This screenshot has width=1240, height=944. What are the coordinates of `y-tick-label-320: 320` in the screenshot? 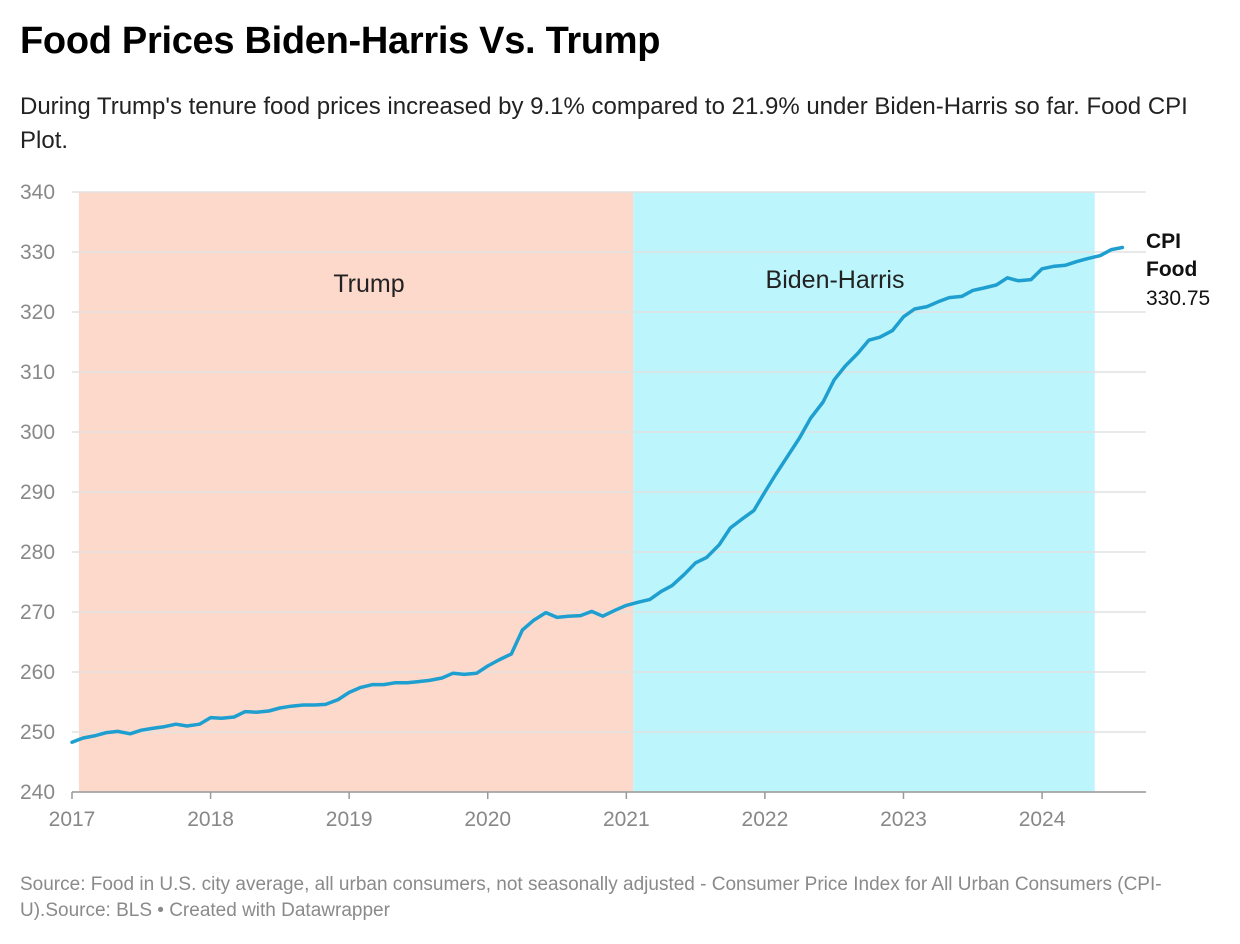 It's located at (37, 312).